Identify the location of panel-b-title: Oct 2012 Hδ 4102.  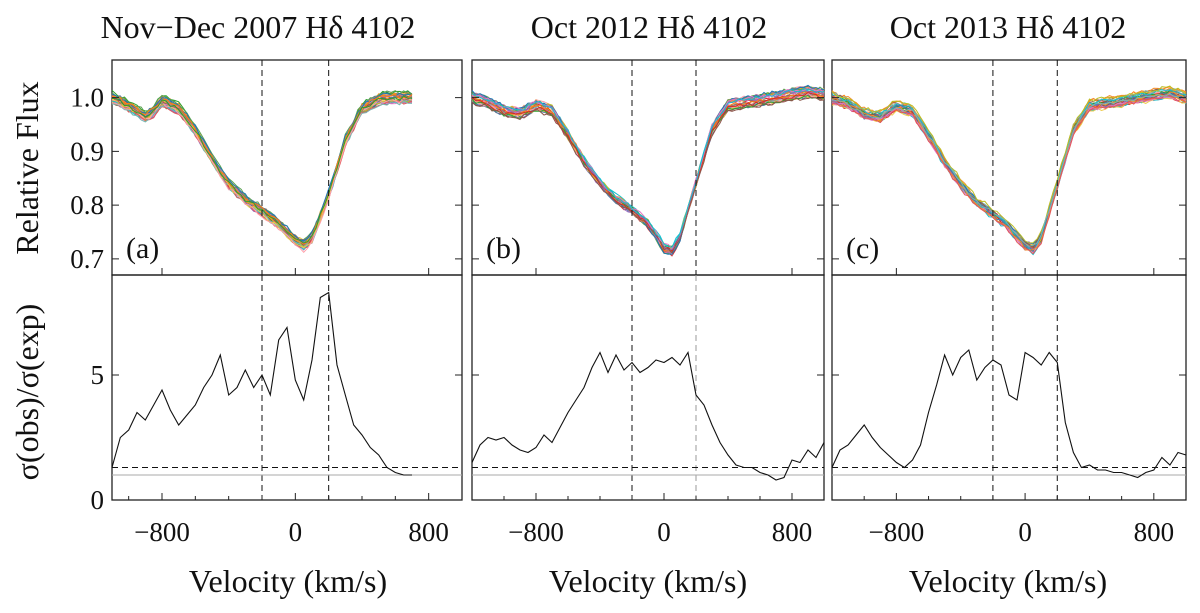
(649, 27).